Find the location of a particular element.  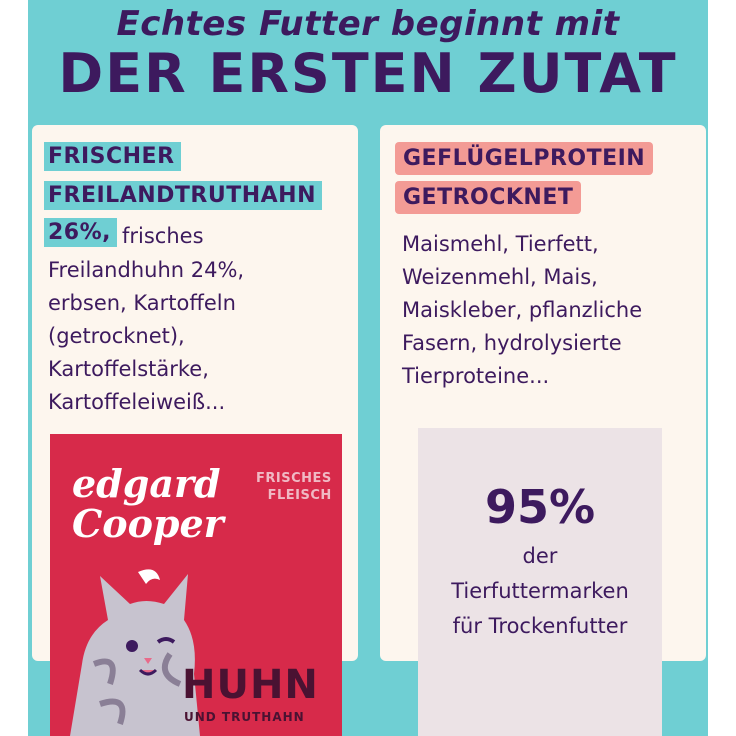

cat-illustration is located at coordinates (135, 652).